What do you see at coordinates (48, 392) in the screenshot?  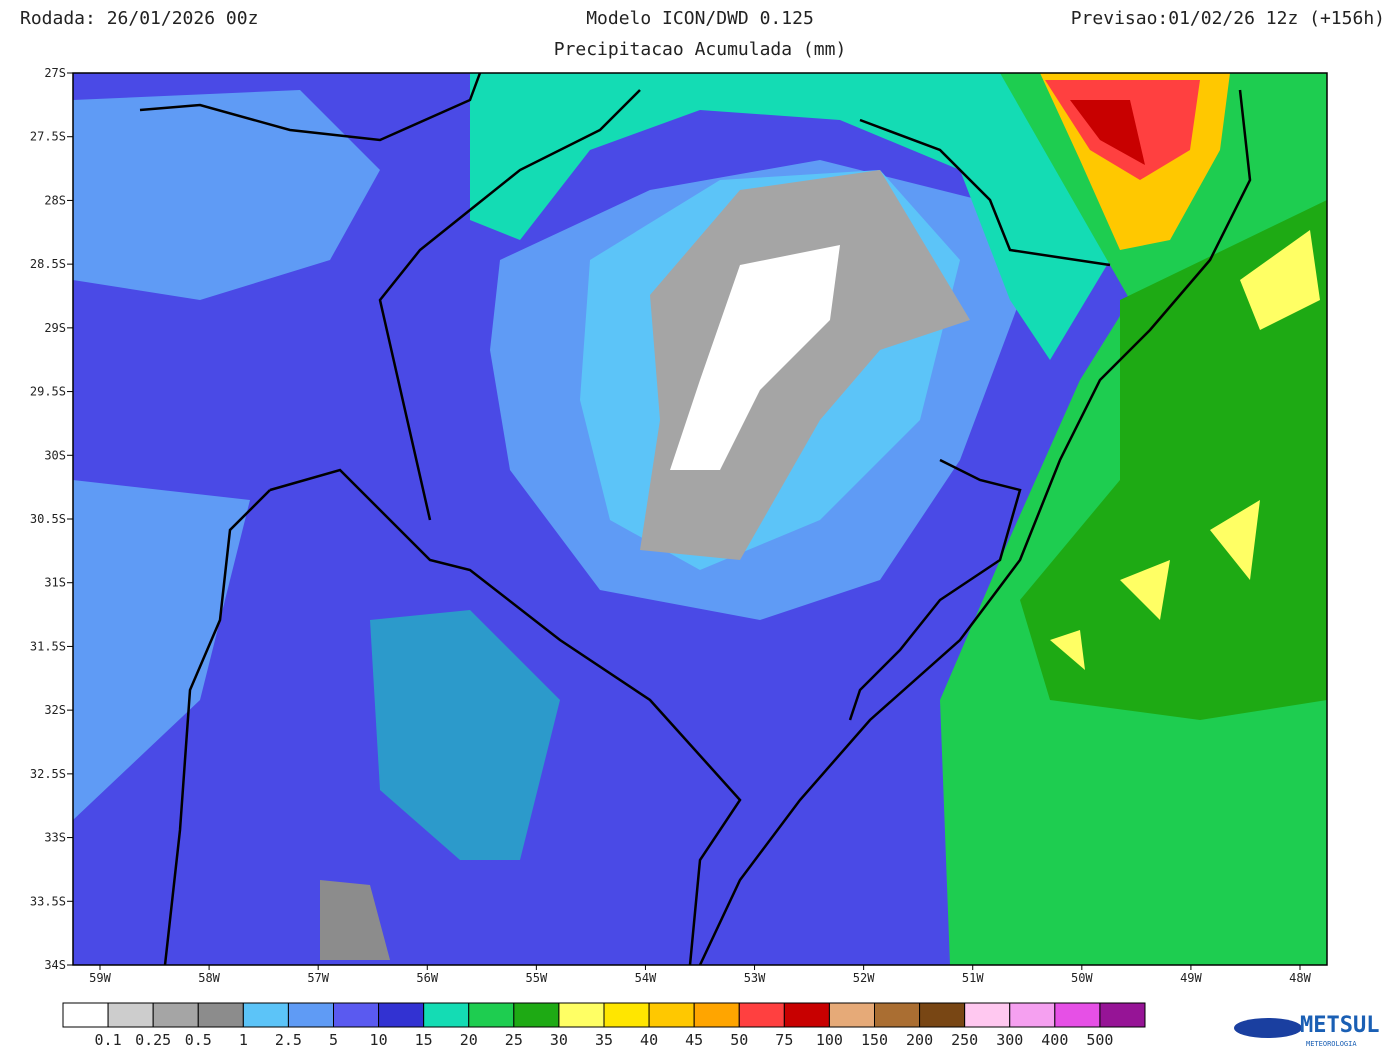 I see `lat-label: 29.5S` at bounding box center [48, 392].